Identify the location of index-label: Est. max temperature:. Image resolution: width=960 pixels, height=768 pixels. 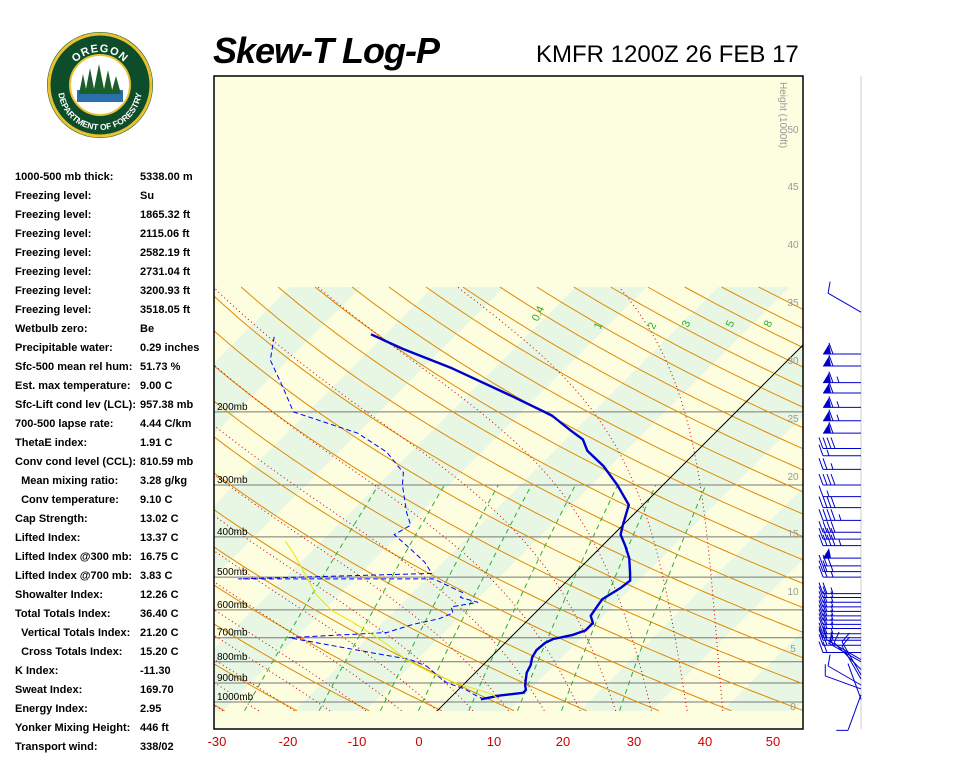
(73, 386).